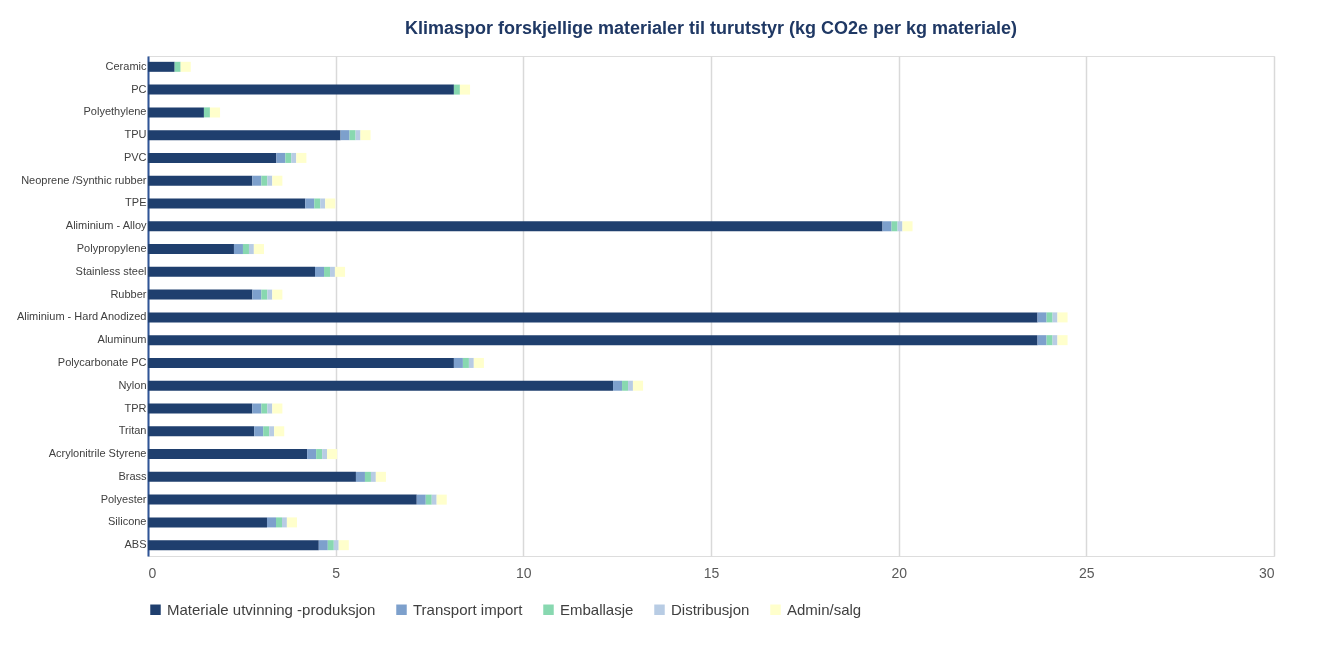  What do you see at coordinates (135, 134) in the screenshot?
I see `y-tick-label: TPU` at bounding box center [135, 134].